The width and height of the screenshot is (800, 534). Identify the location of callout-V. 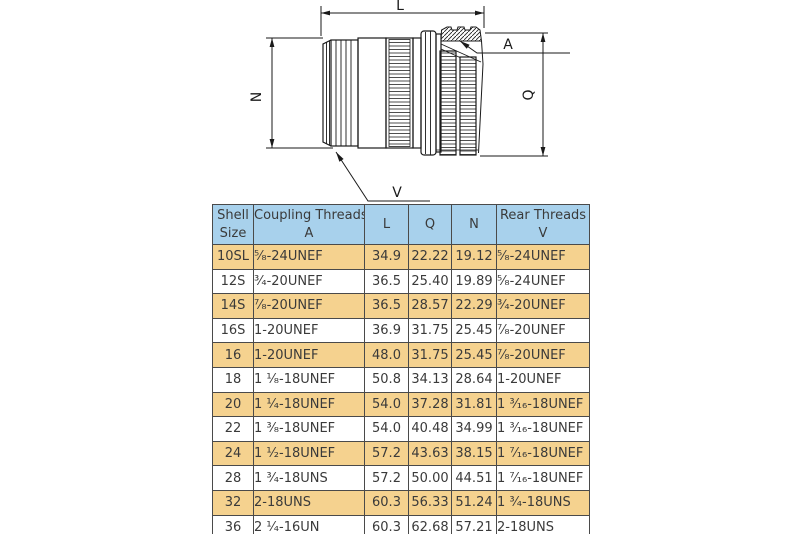
(382, 176).